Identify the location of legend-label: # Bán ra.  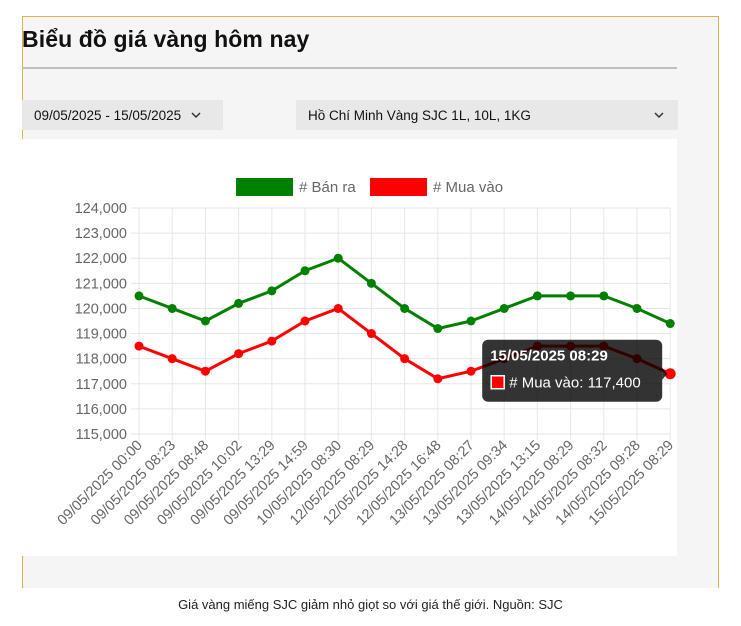
(327, 187).